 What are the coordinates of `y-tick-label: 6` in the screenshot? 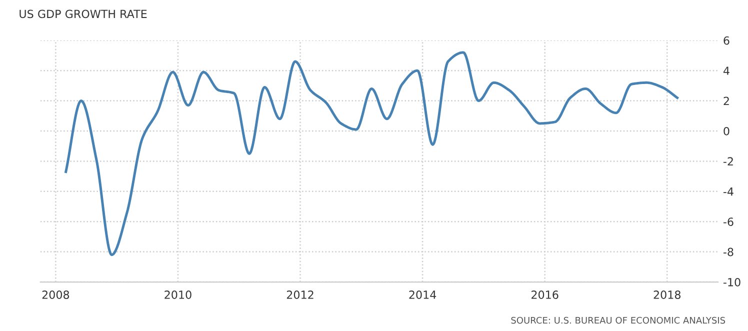 It's located at (727, 40).